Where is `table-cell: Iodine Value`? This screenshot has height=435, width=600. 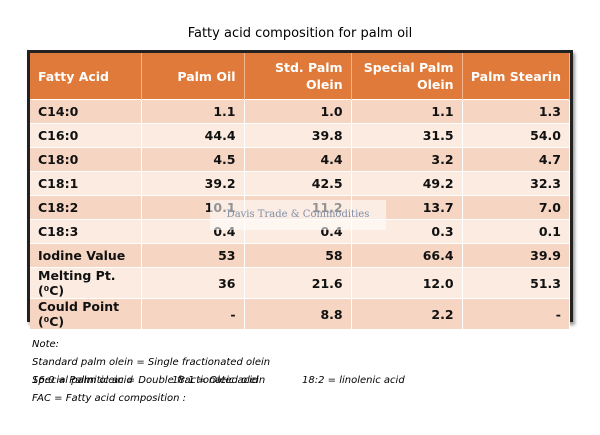
table-cell: Iodine Value is located at coordinates (86, 255).